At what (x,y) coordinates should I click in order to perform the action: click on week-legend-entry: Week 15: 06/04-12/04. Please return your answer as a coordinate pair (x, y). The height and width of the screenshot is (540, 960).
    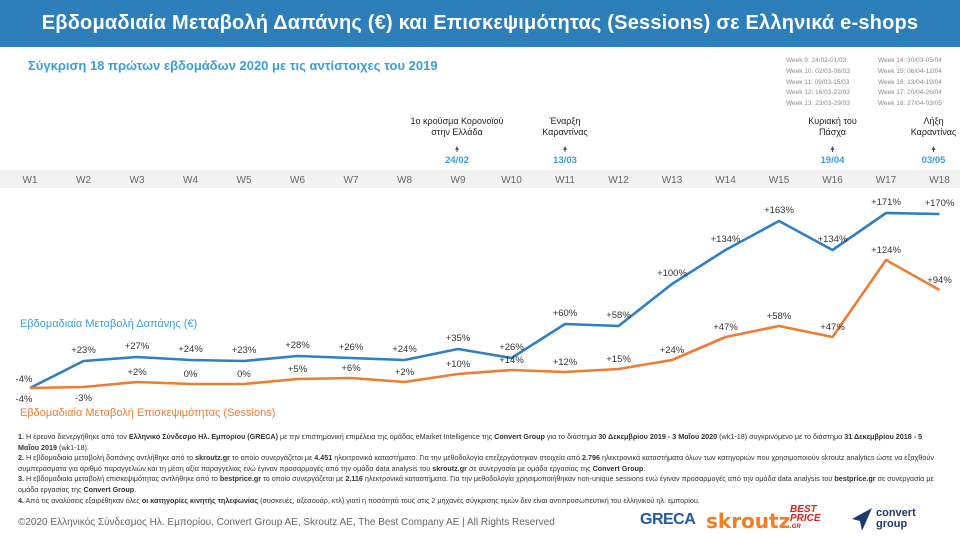
    Looking at the image, I should click on (910, 71).